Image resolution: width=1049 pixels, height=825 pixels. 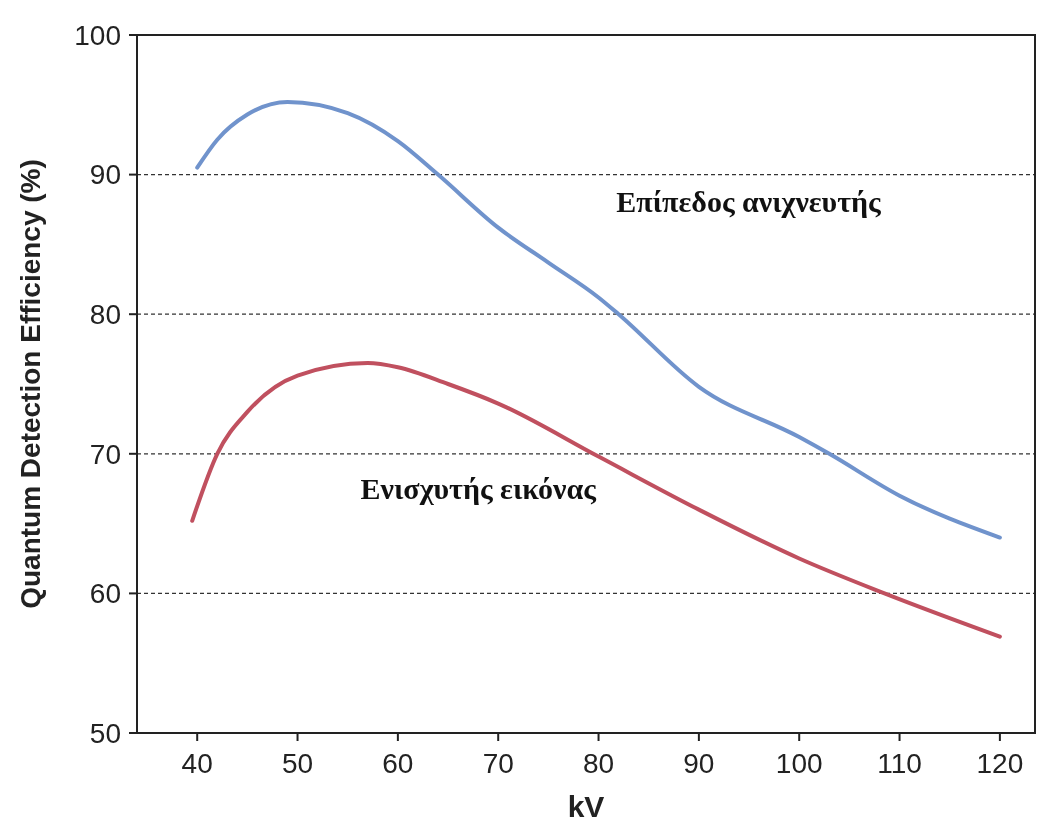 I want to click on x-tick-label: 40, so click(x=197, y=763).